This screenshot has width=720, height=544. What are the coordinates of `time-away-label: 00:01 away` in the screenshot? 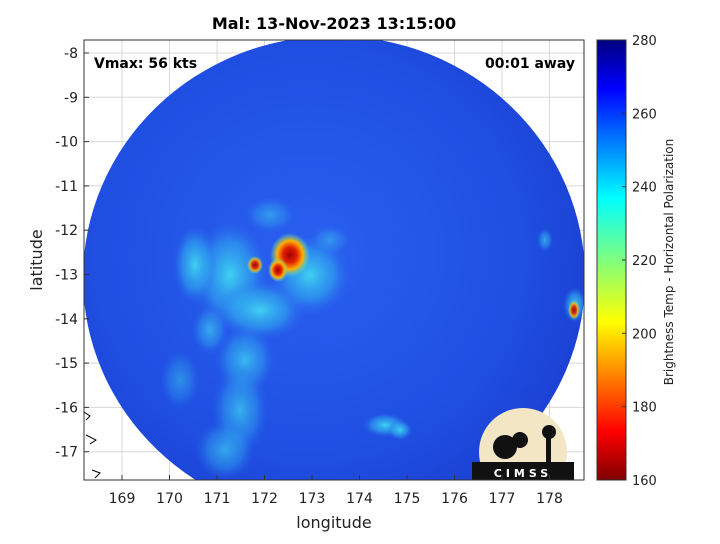 It's located at (530, 64).